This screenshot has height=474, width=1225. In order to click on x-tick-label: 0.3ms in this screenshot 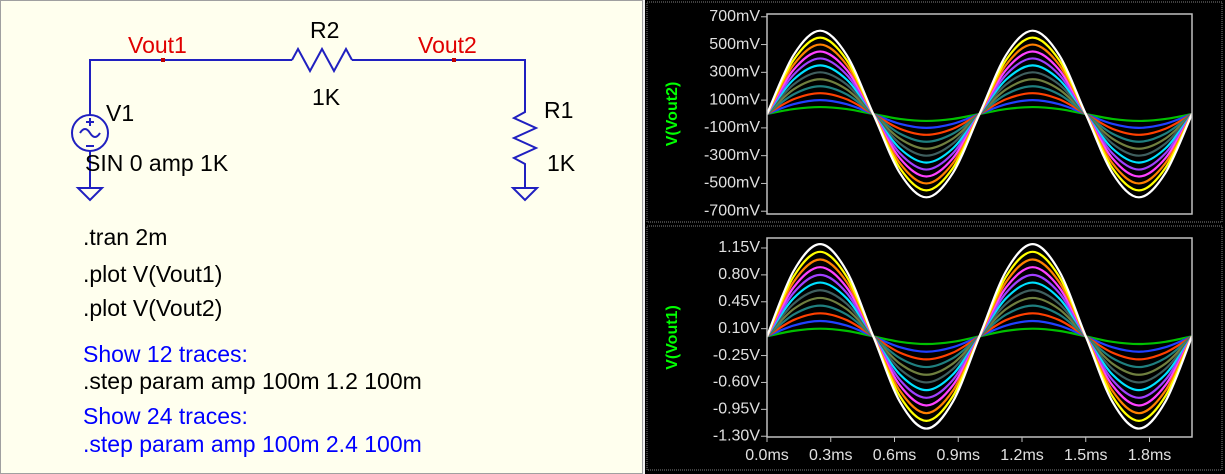, I will do `click(831, 455)`.